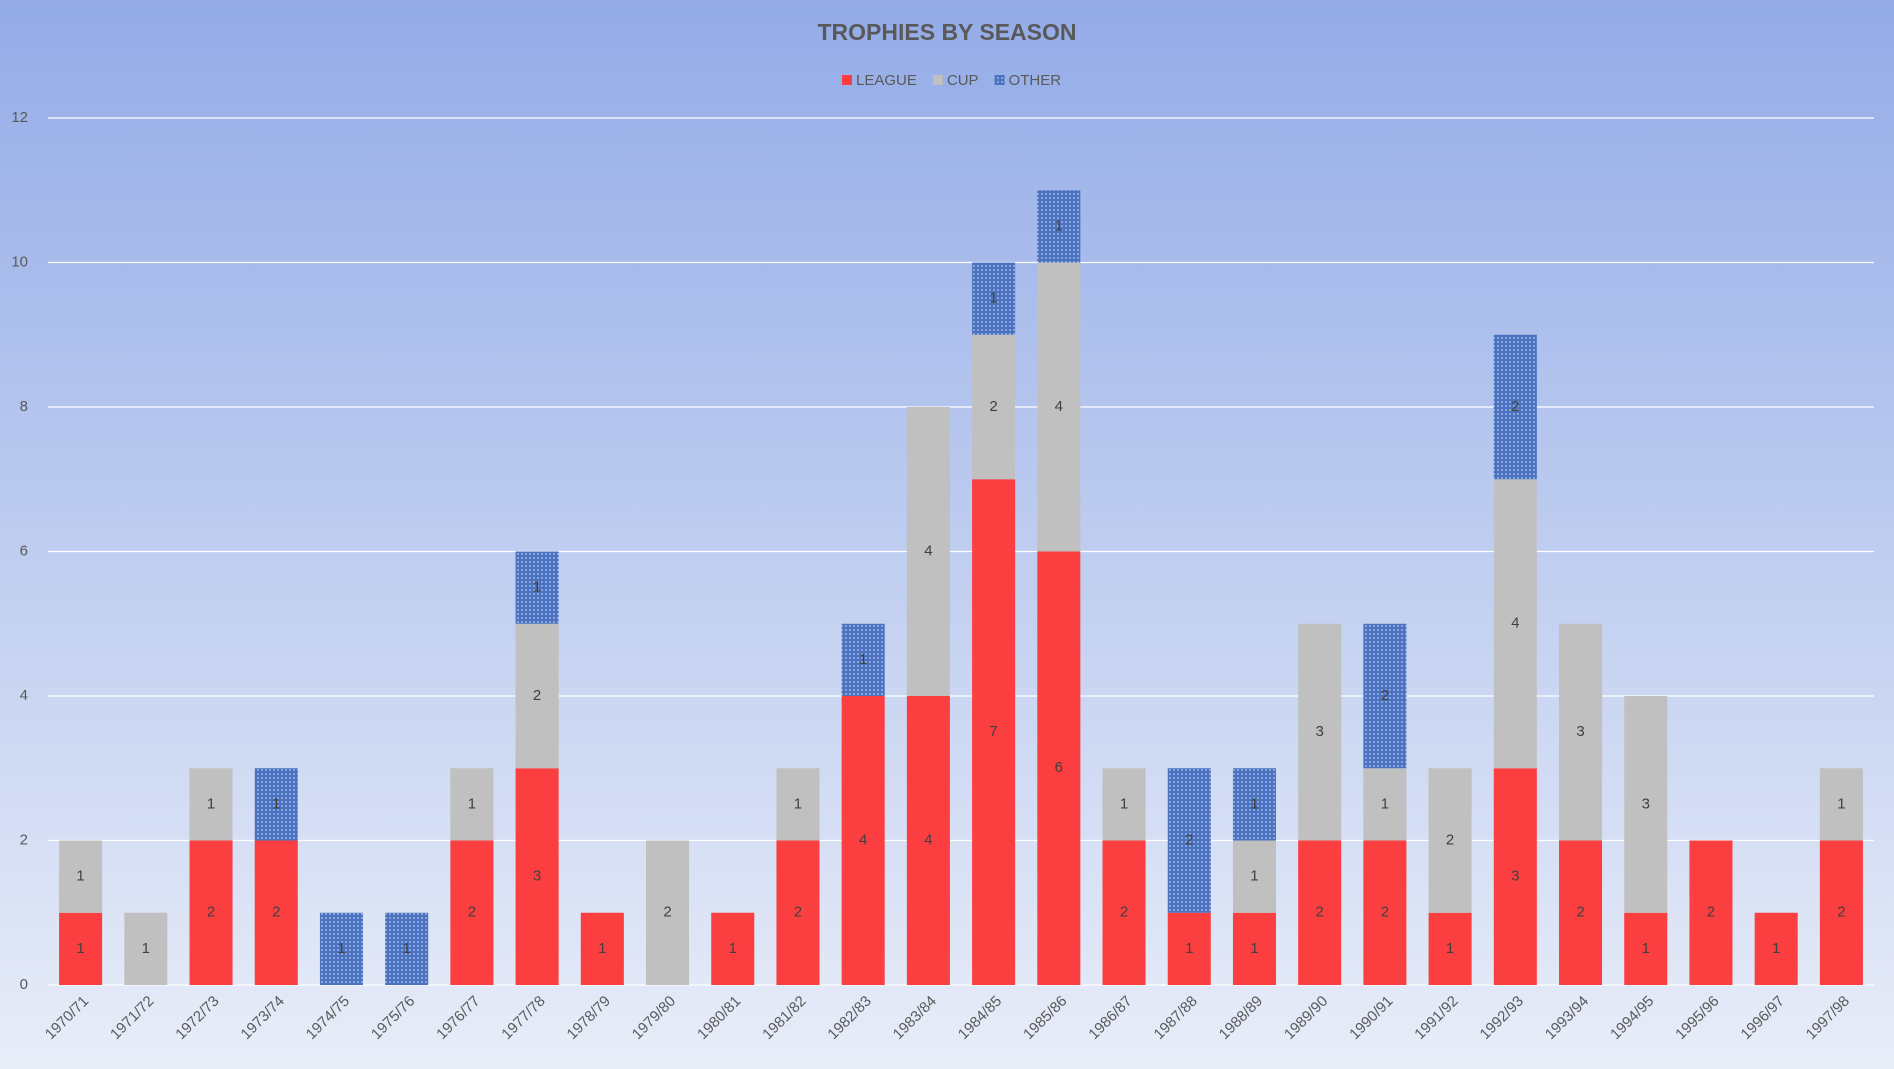  I want to click on data-label: 6, so click(1059, 767).